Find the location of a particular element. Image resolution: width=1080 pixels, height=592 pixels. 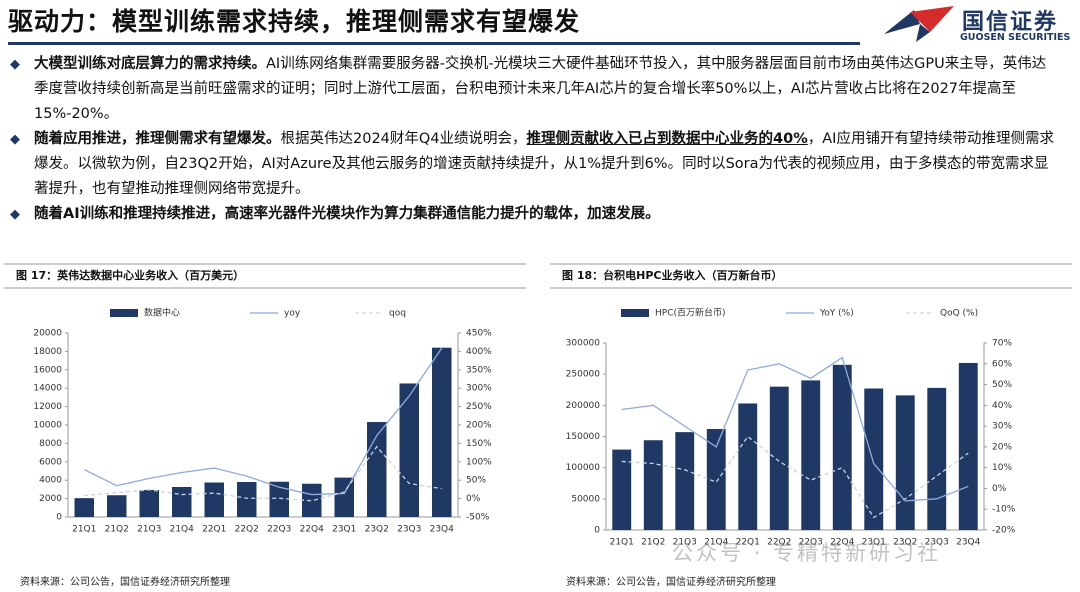

legend-label: 数据中心 is located at coordinates (162, 313).